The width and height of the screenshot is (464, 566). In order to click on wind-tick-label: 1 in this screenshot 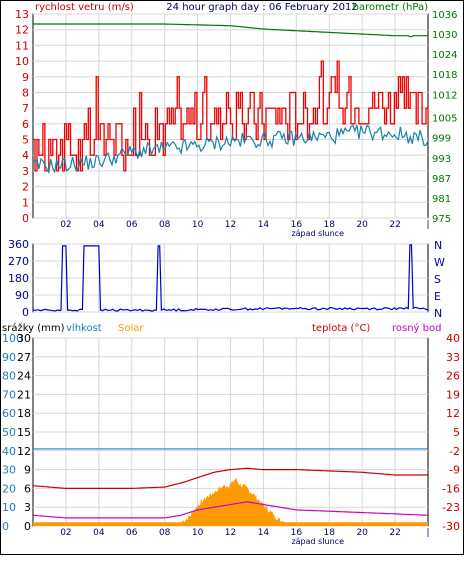, I will do `click(25, 202)`.